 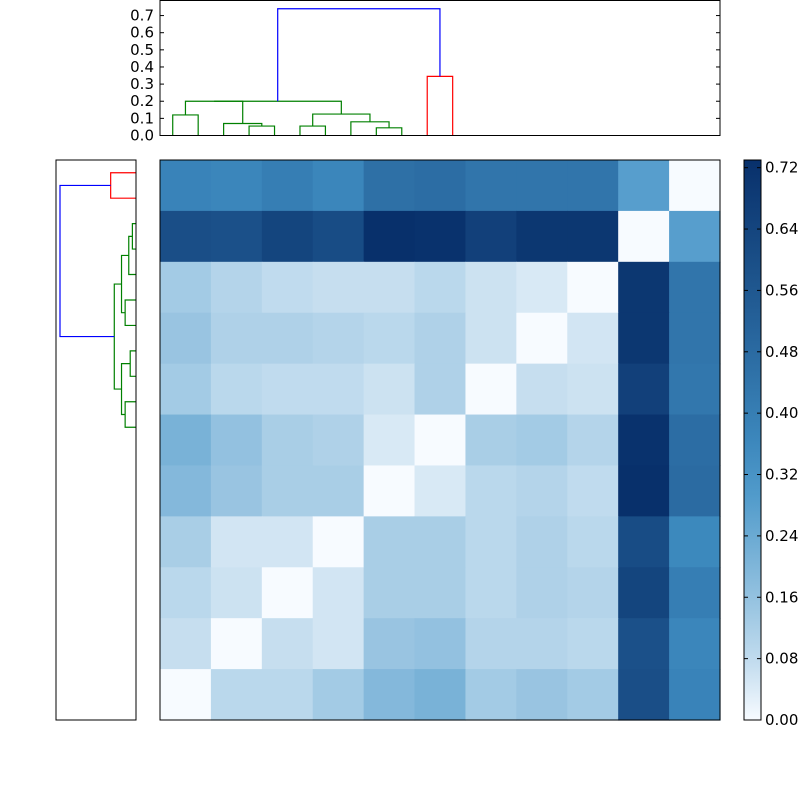 What do you see at coordinates (781, 597) in the screenshot?
I see `colorbar-tick-label: 0.16` at bounding box center [781, 597].